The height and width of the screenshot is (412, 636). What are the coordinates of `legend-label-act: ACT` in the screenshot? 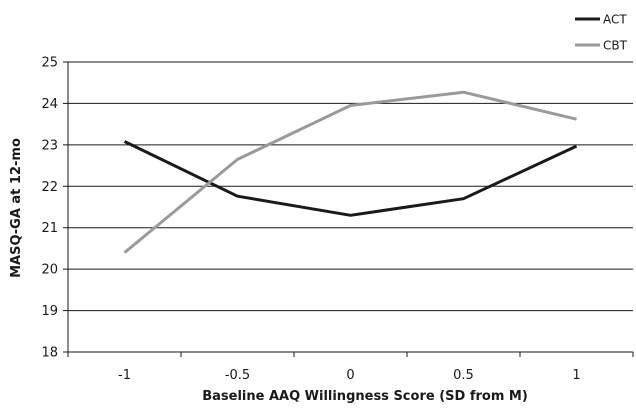 It's located at (615, 20).